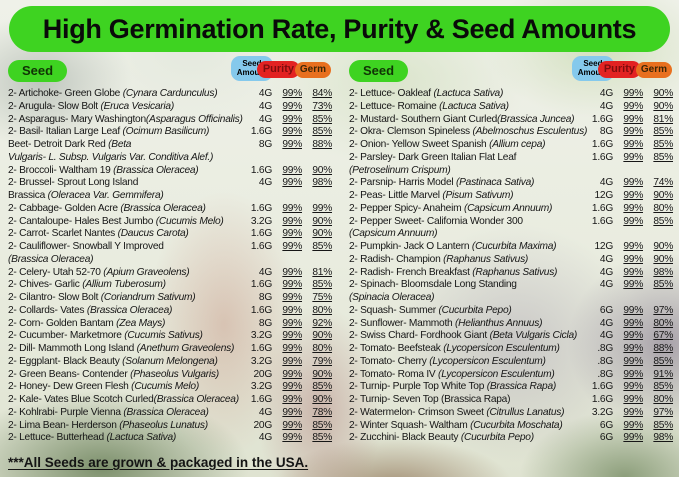 This screenshot has width=679, height=477. Describe the element at coordinates (70, 144) in the screenshot. I see `seed-name: Beet- Detroit Dark Red (Beta` at that location.